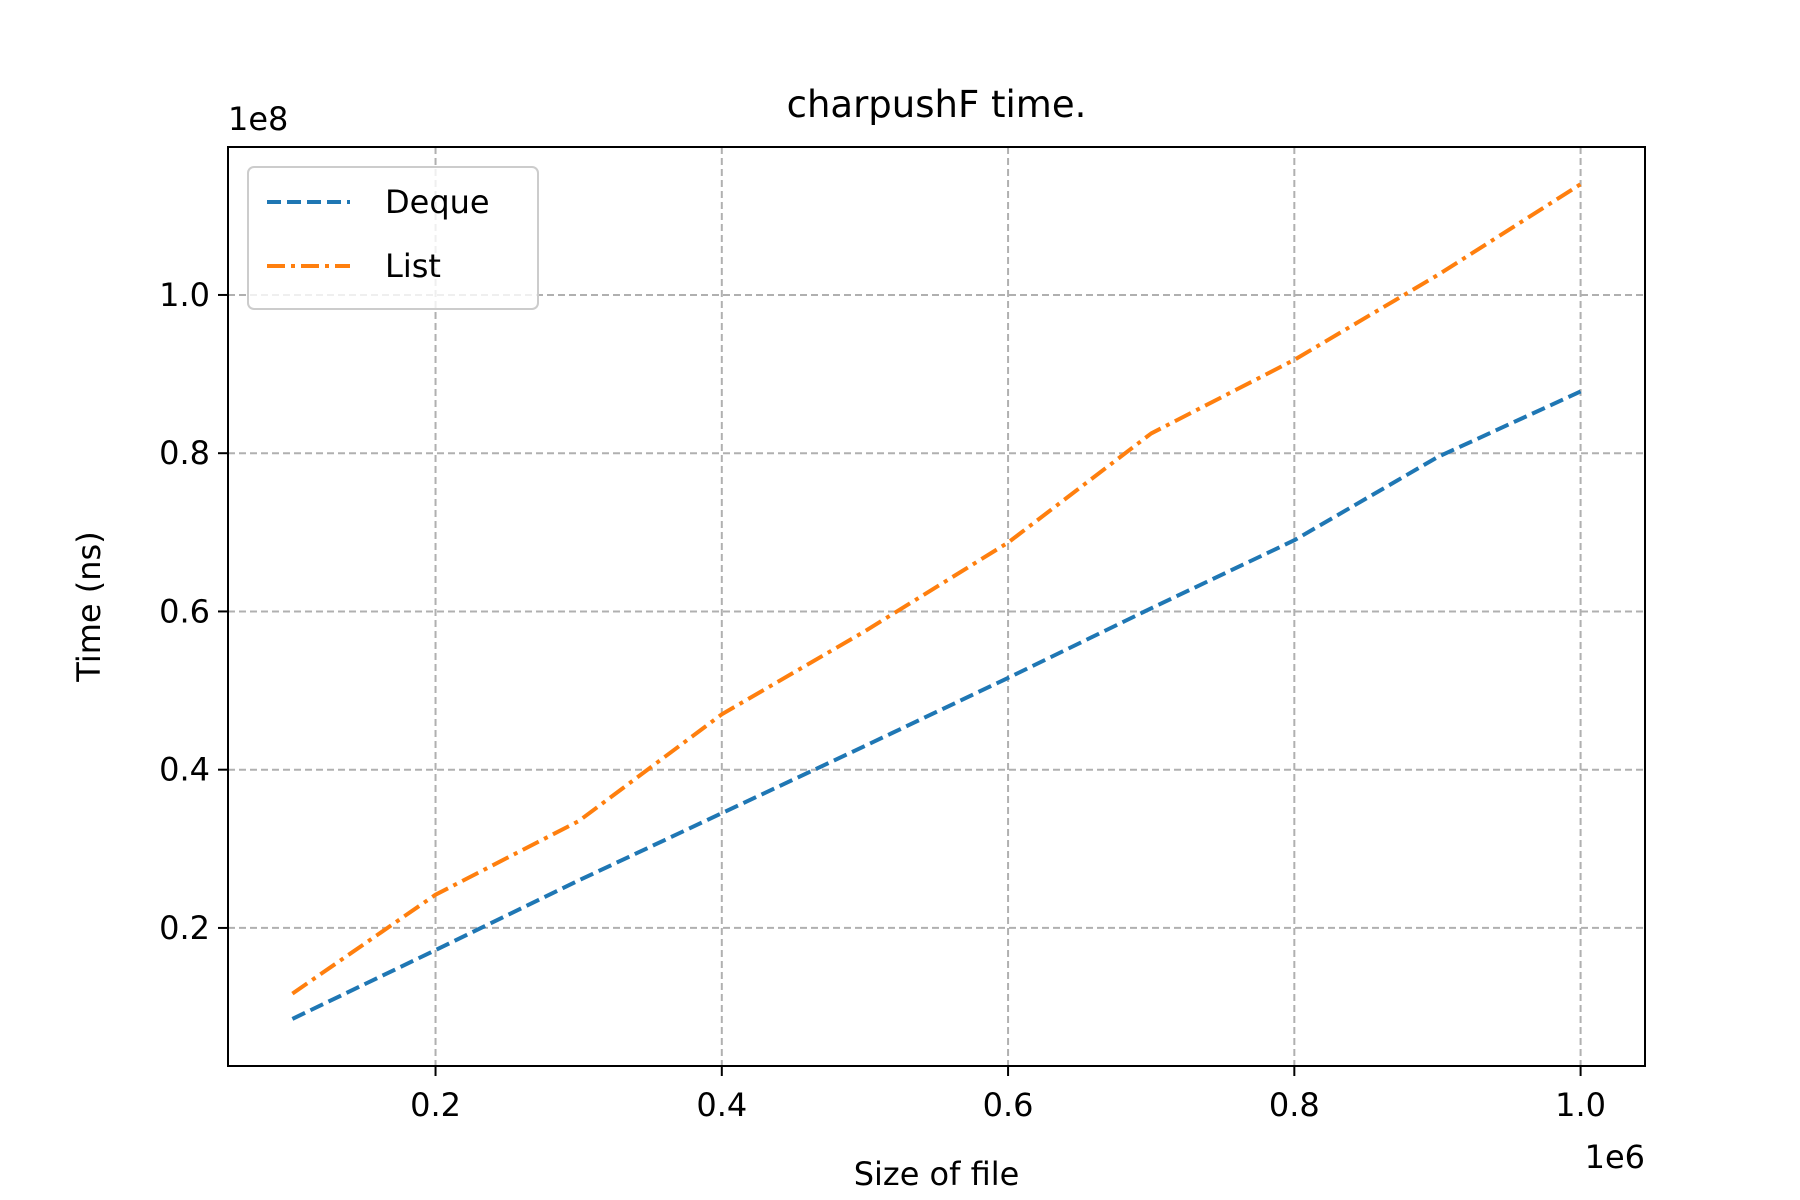 This screenshot has height=1200, width=1800. I want to click on chart-title: charpushF time., so click(937, 104).